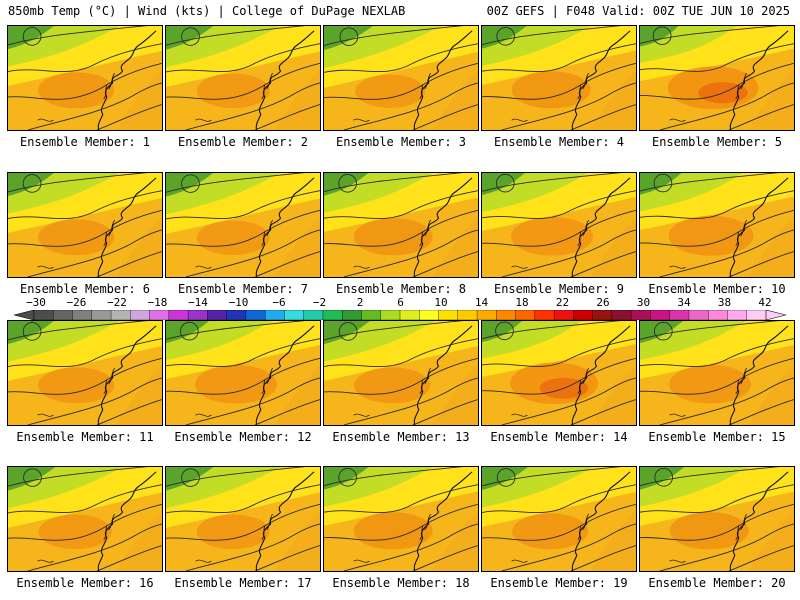 The image size is (800, 600). Describe the element at coordinates (724, 302) in the screenshot. I see `colorbar-tick-label: 38` at that location.